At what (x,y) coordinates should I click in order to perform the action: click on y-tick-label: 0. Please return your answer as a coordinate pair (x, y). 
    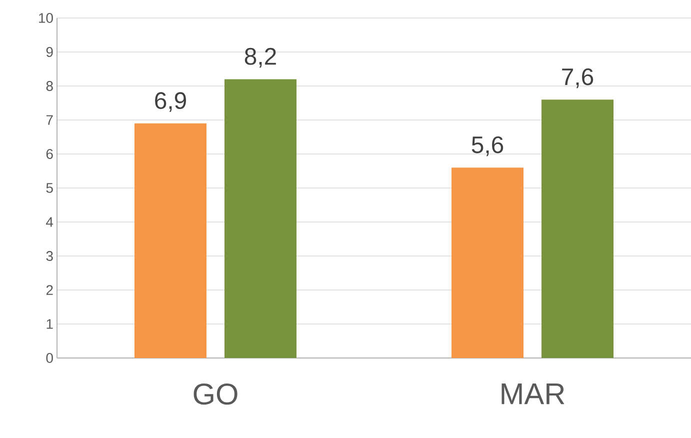
    Looking at the image, I should click on (49, 358).